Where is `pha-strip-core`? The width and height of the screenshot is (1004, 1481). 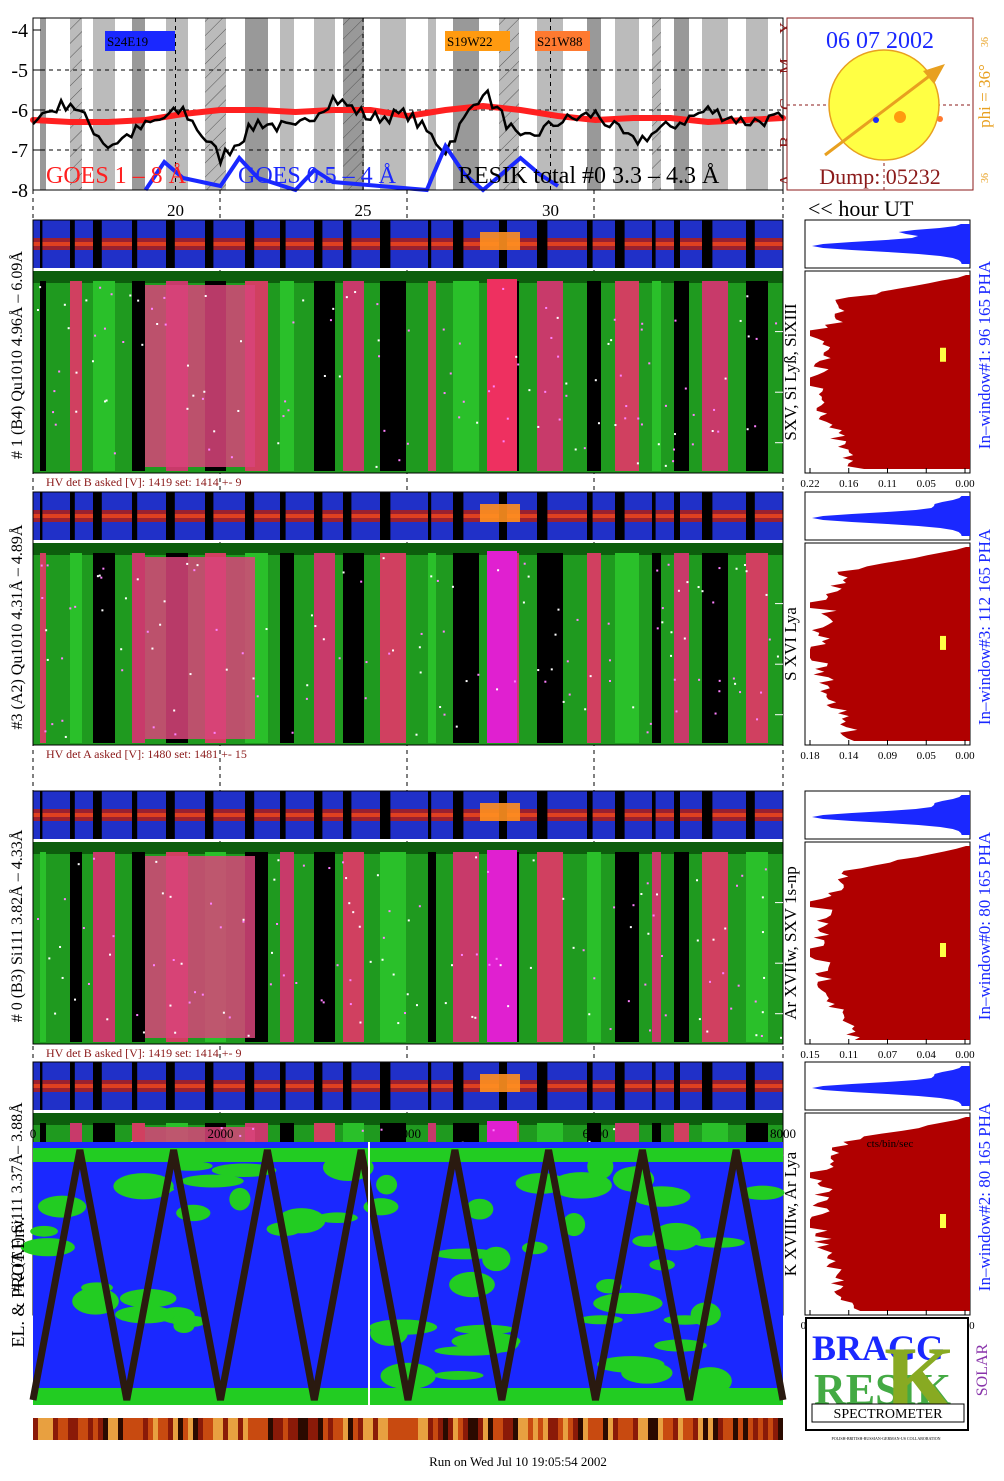 pha-strip-core is located at coordinates (408, 815).